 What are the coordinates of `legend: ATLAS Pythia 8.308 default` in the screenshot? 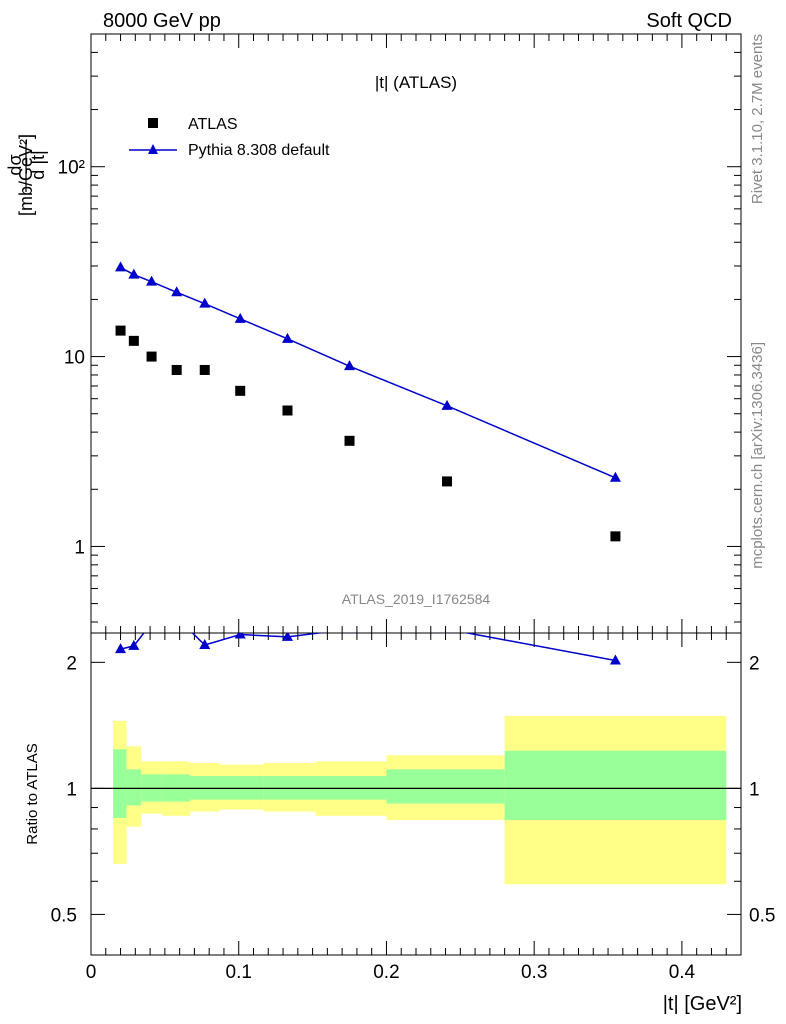 It's located at (229, 137).